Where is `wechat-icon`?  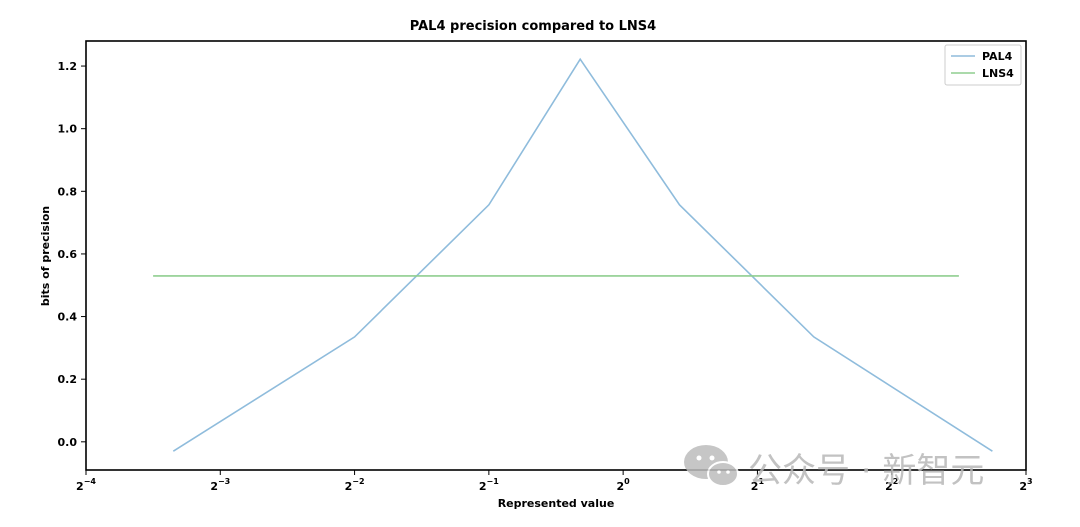
wechat-icon is located at coordinates (711, 466).